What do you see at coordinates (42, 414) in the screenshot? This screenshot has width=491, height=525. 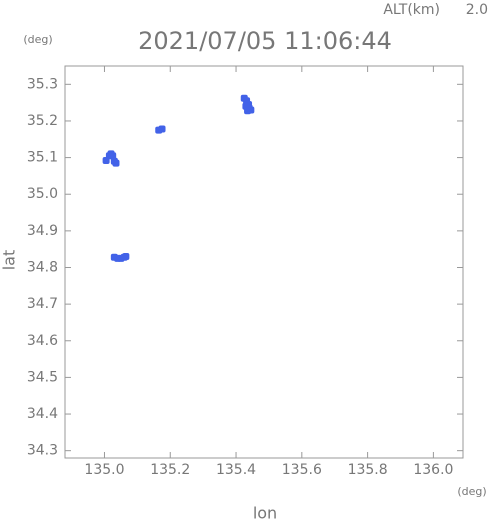 I see `y-tick-label: 34.4` at bounding box center [42, 414].